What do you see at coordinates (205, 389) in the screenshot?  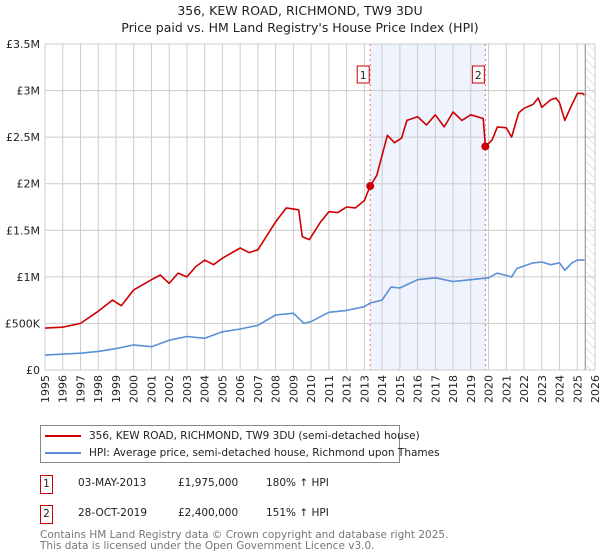 I see `x-tick-label: 2004` at bounding box center [205, 389].